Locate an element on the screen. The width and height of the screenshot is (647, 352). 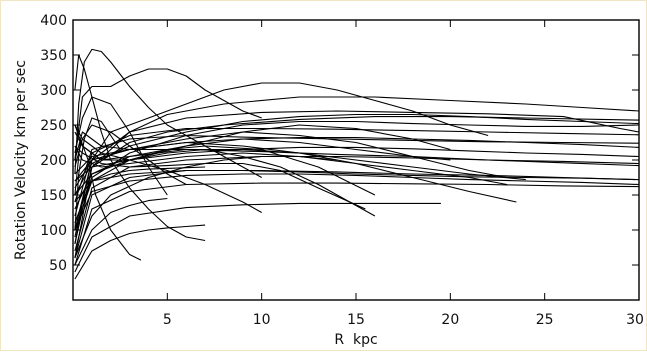
x-tick-label: 20 is located at coordinates (450, 320).